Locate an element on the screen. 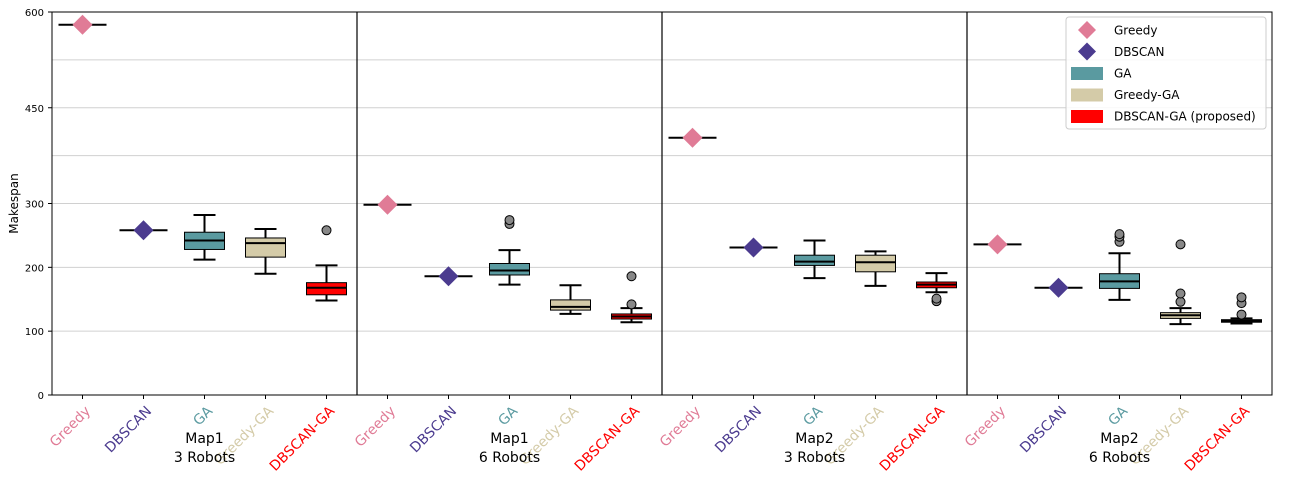 Image resolution: width=1289 pixels, height=483 pixels. legend-box is located at coordinates (1166, 73).